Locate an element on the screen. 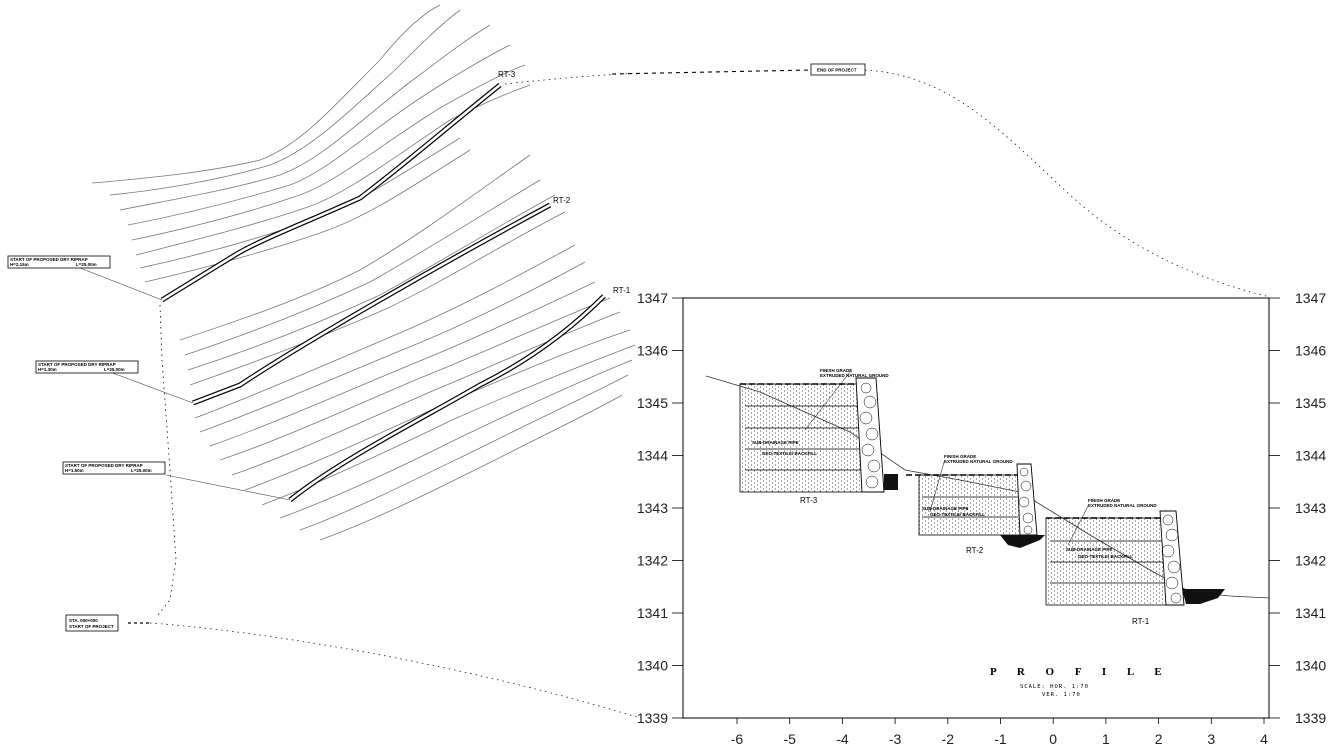 The image size is (1342, 749). y-axis-right: 1347 1346 1345 1344 1343 1342 1341 1340 1339 is located at coordinates (1297, 508).